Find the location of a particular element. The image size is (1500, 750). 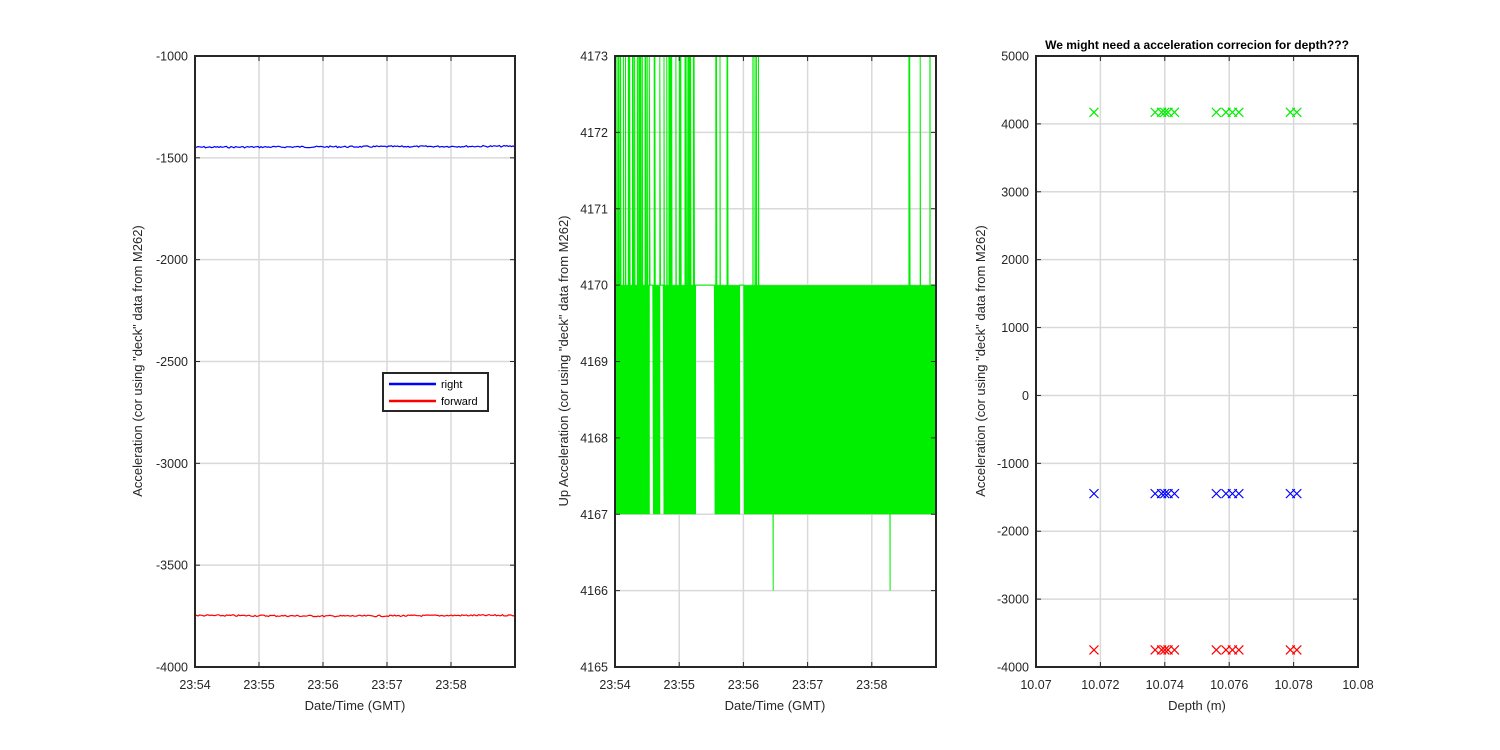

scatter-markers is located at coordinates (1195, 381).